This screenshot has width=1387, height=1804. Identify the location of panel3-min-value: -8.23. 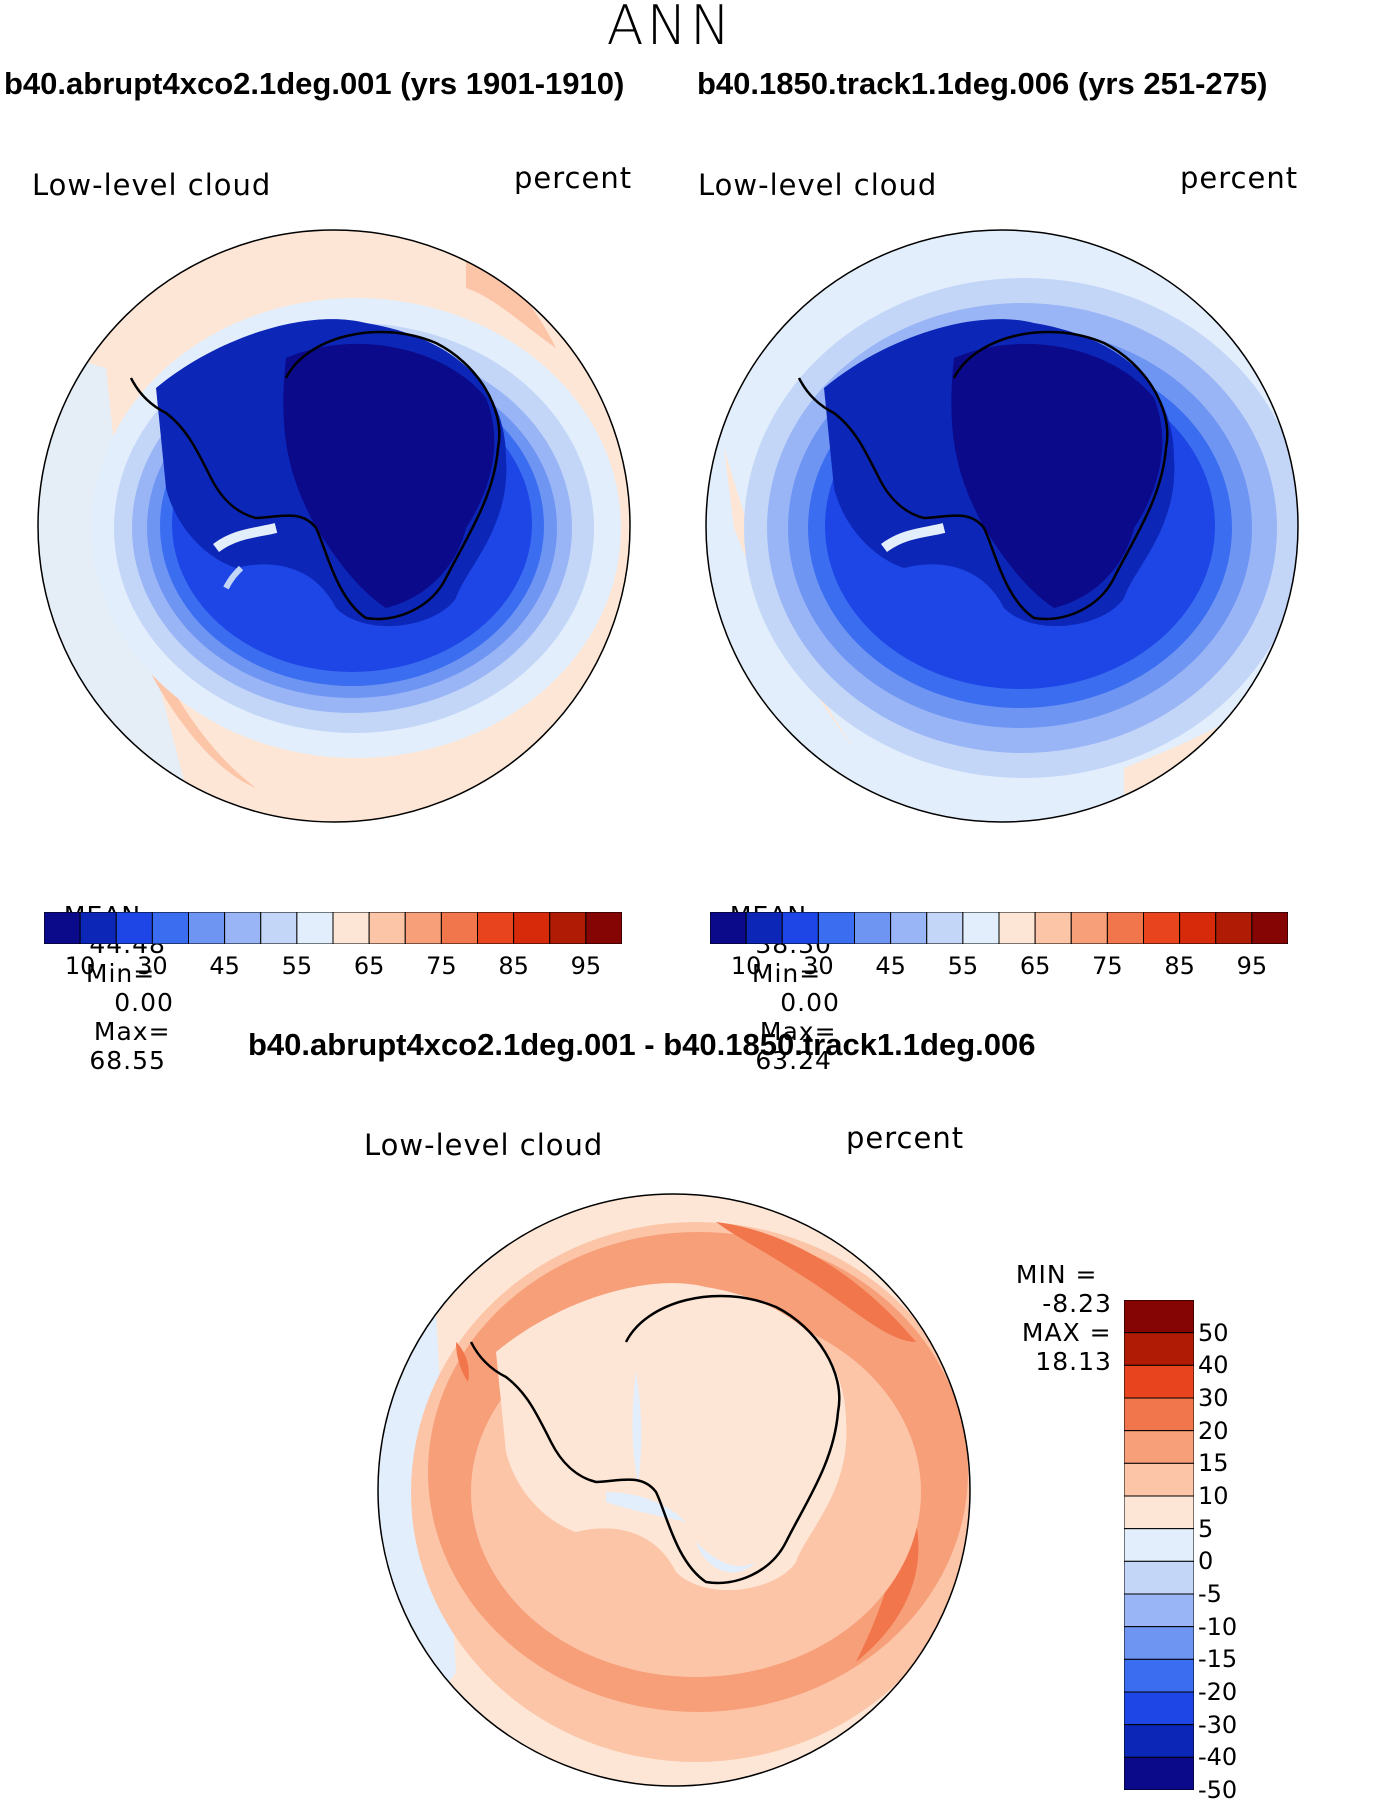
(1077, 1303).